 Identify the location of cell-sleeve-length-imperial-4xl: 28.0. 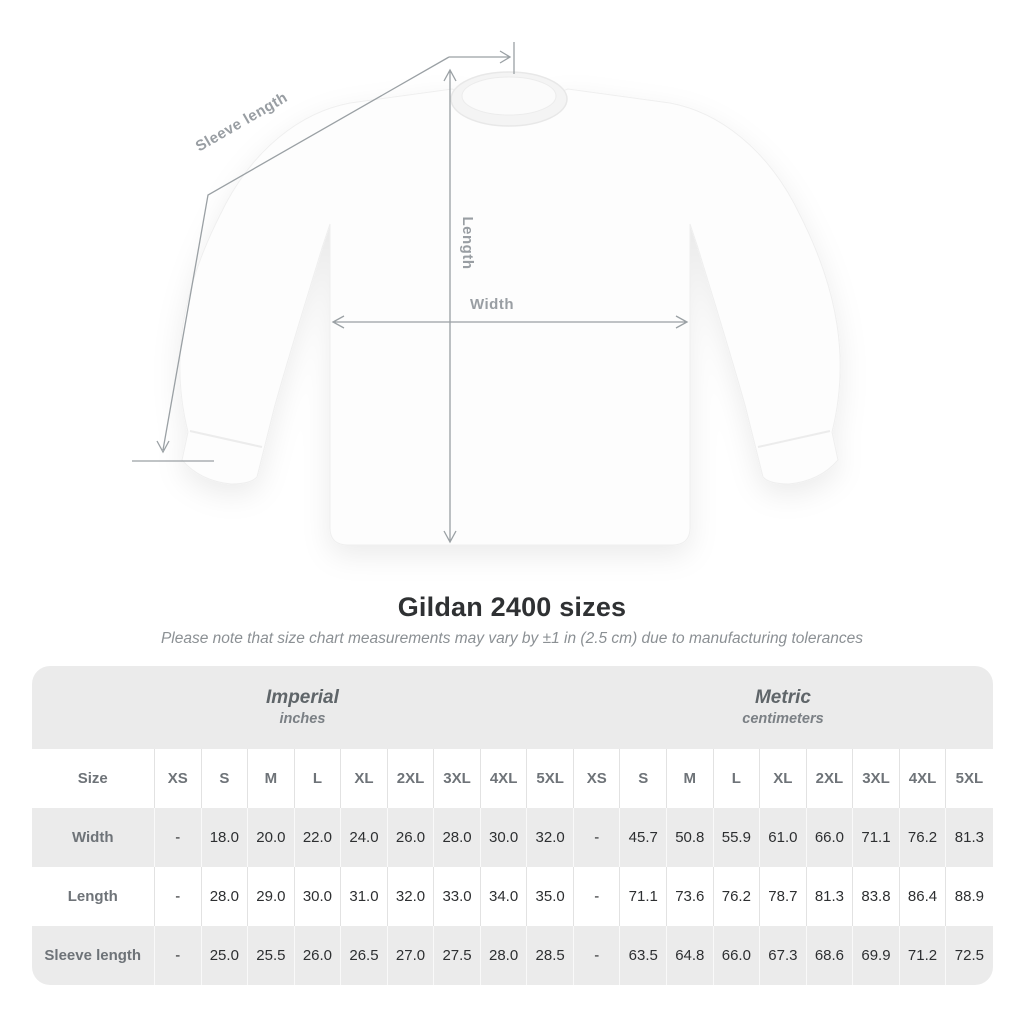
(503, 955).